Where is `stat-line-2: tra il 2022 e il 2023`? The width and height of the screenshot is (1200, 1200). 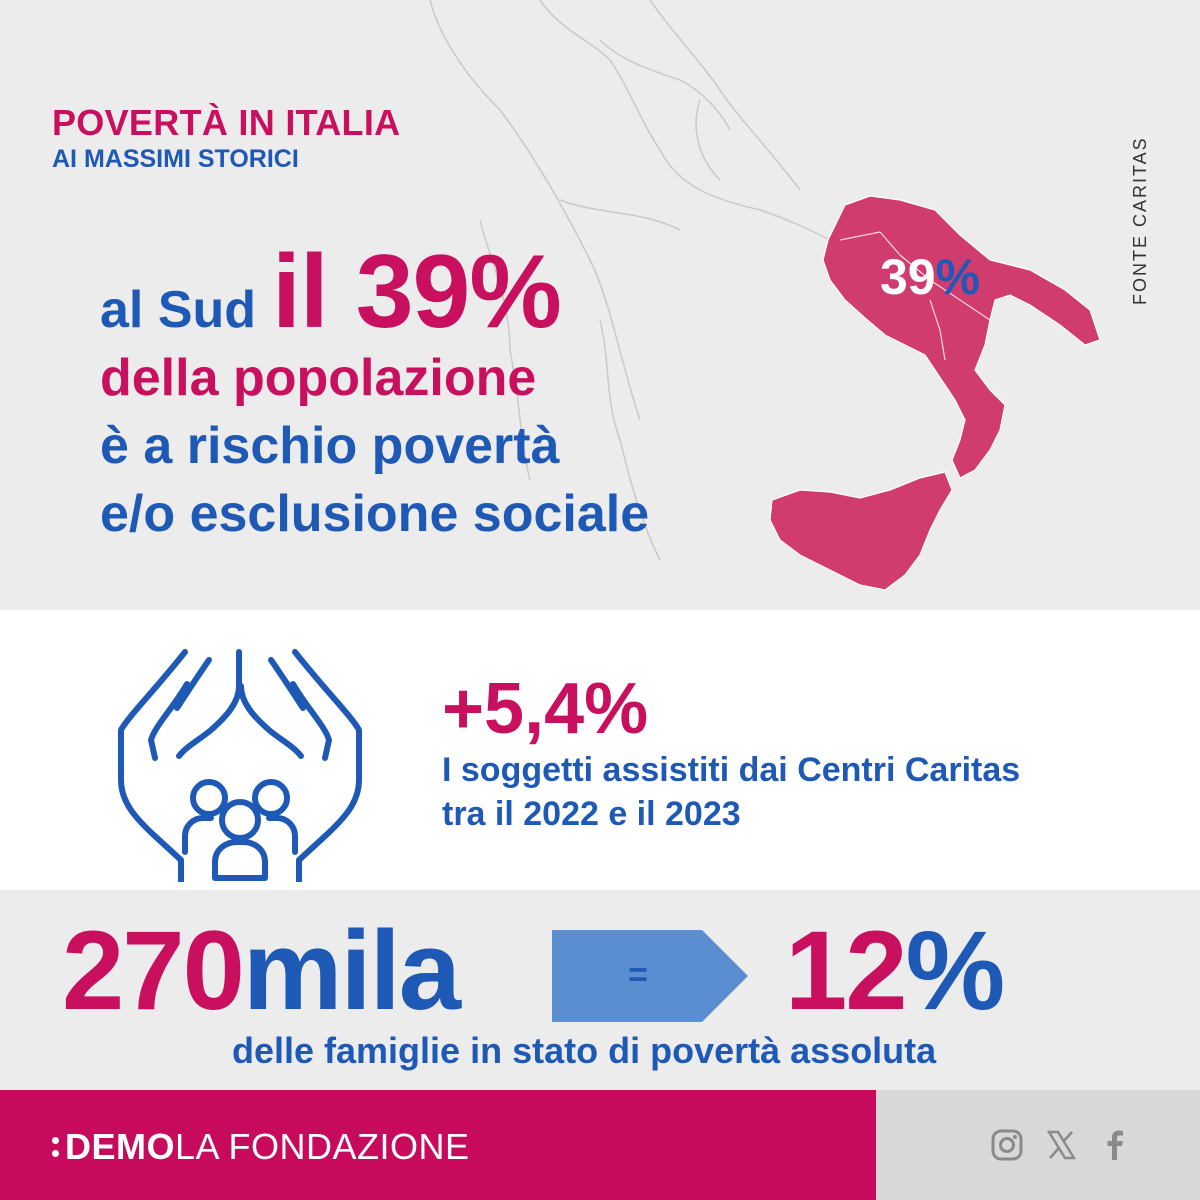
stat-line-2: tra il 2022 e il 2023 is located at coordinates (591, 814).